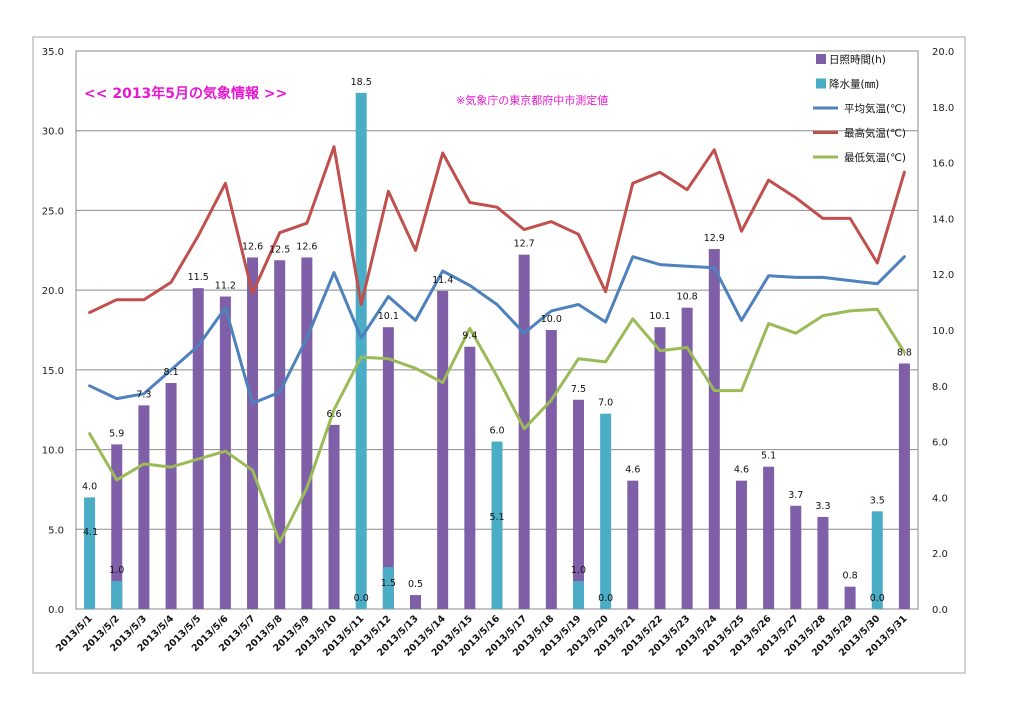 Image resolution: width=1024 pixels, height=728 pixels. Describe the element at coordinates (56, 610) in the screenshot. I see `left-axis-tick-label: 0.0` at that location.